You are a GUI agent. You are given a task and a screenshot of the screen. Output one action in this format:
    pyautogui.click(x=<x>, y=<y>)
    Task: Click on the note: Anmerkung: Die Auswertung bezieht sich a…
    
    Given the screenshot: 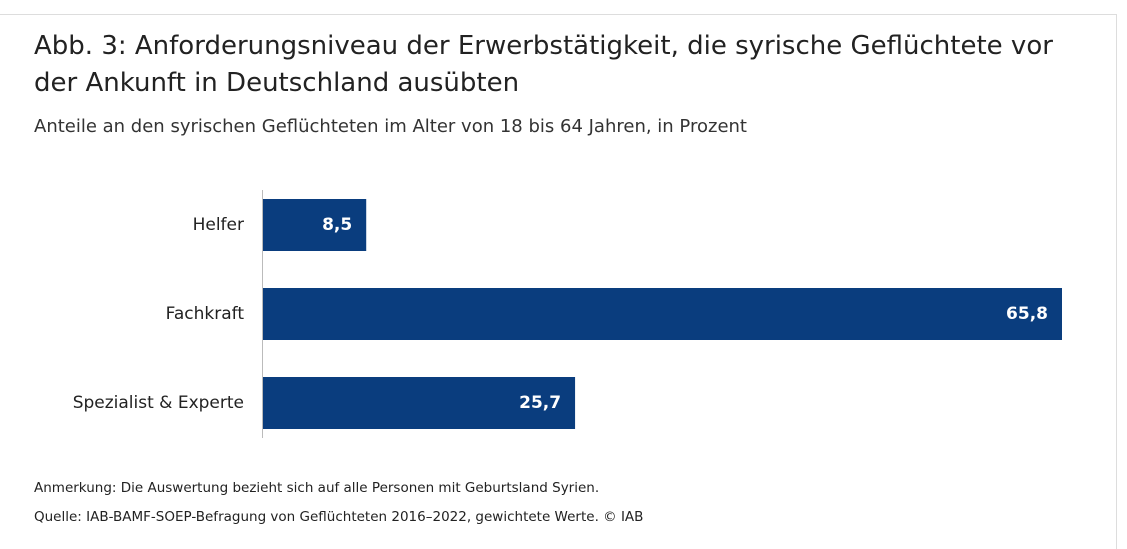 What is the action you would take?
    pyautogui.click(x=317, y=488)
    